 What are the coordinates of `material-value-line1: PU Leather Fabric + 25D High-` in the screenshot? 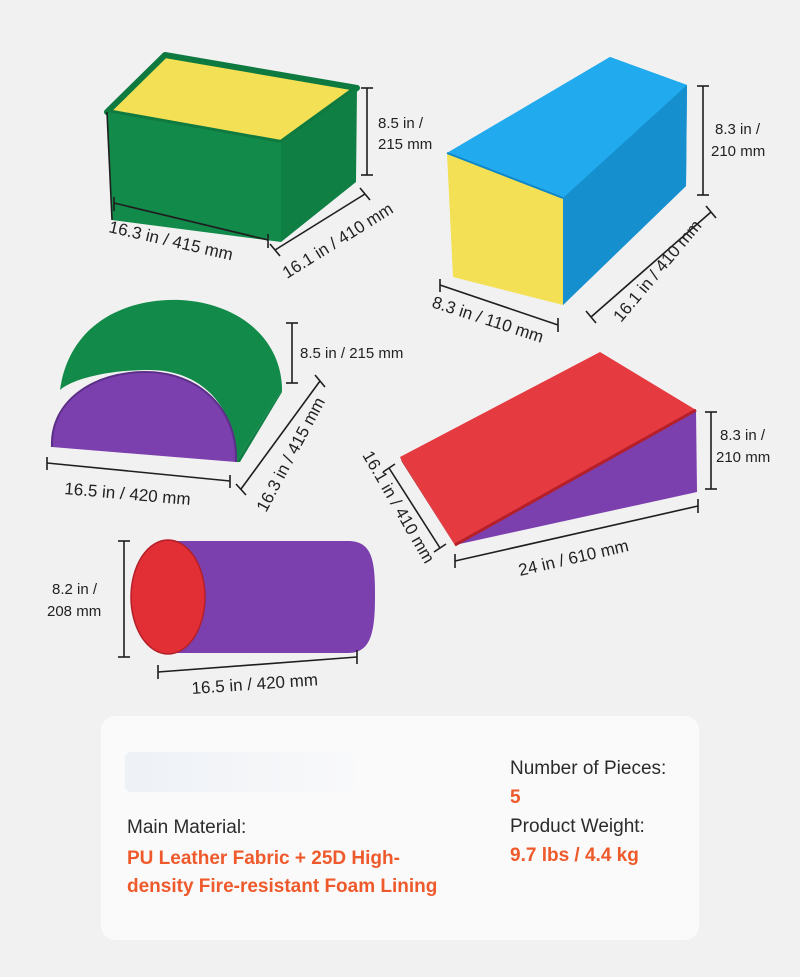 It's located at (263, 858).